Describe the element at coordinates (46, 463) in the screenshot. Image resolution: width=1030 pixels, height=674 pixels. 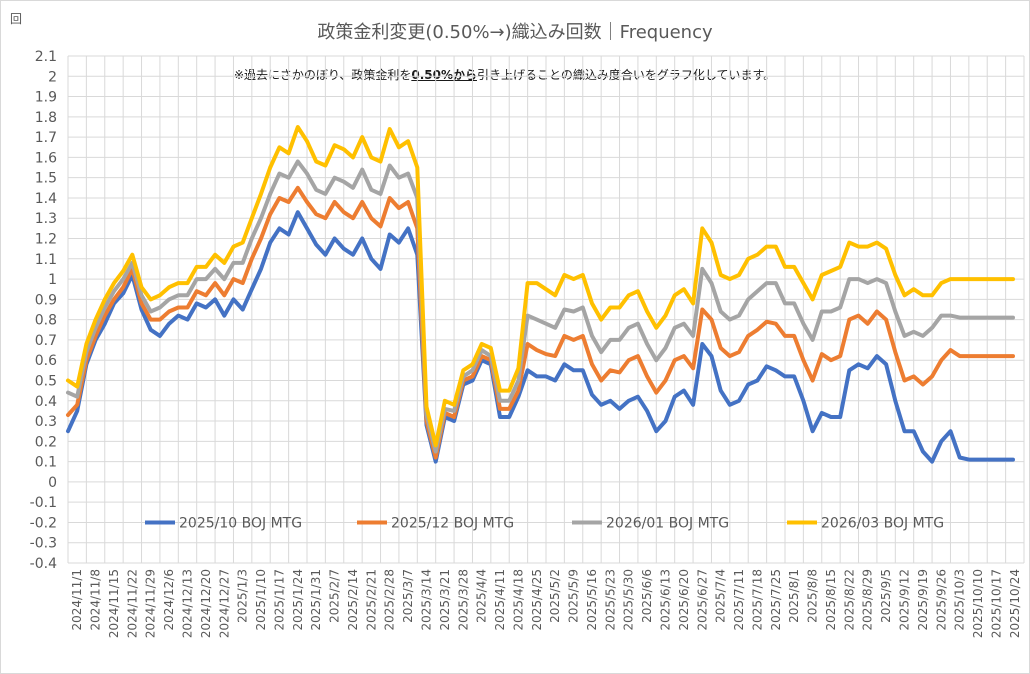
I see `y-tick-label: 0.1` at that location.